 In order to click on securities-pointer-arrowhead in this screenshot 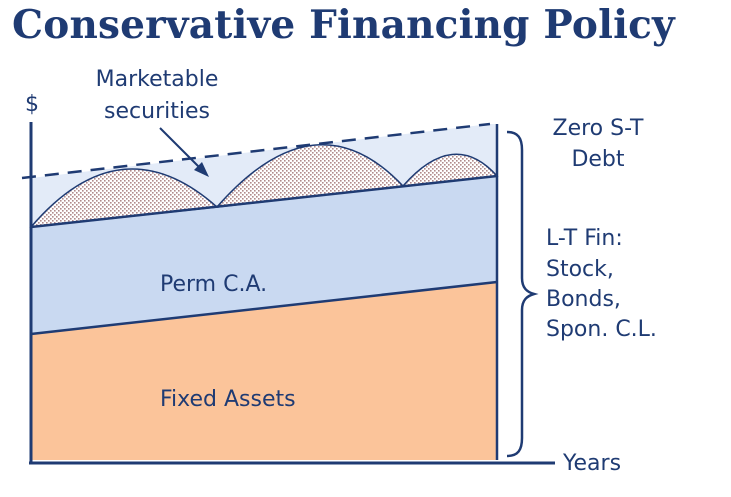, I will do `click(201, 169)`.